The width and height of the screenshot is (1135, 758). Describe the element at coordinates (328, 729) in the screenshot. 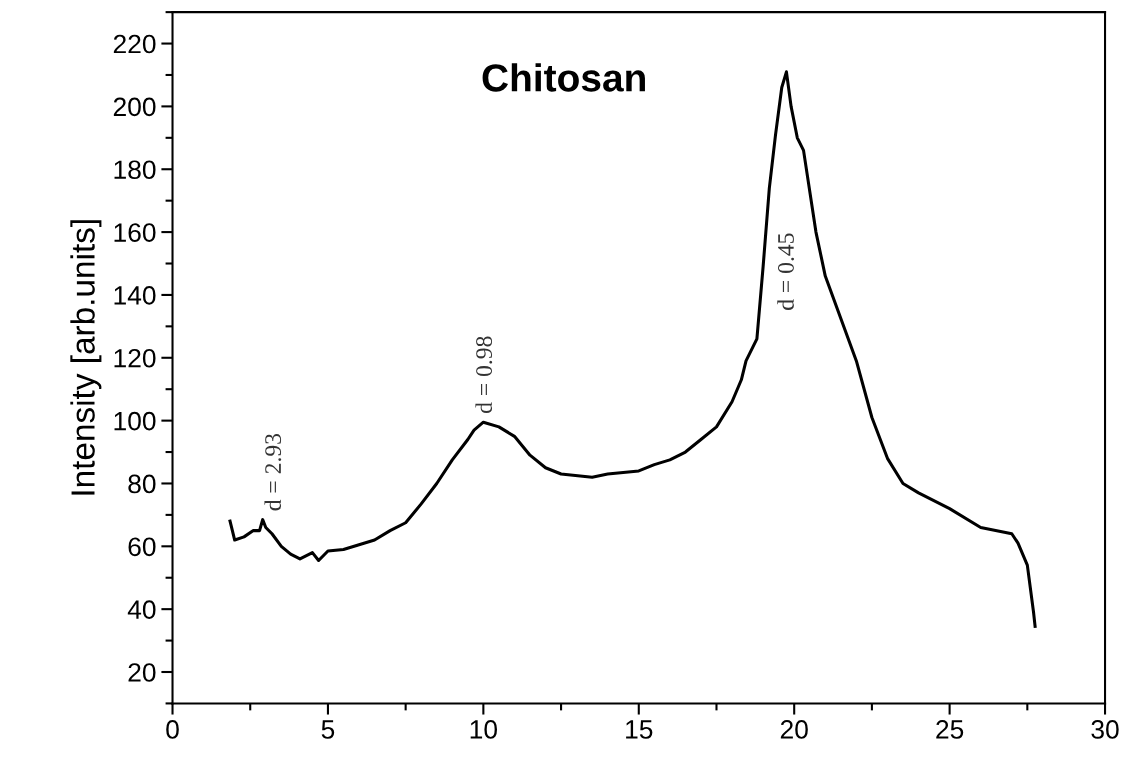

I see `x-tick-label: 5` at that location.